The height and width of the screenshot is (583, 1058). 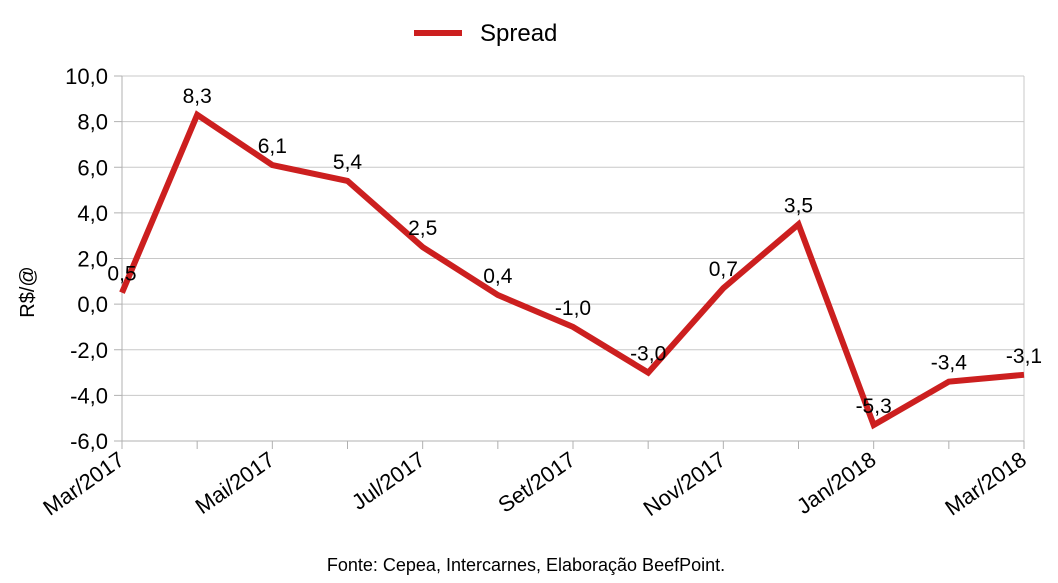 What do you see at coordinates (121, 274) in the screenshot?
I see `data-label: 0,5` at bounding box center [121, 274].